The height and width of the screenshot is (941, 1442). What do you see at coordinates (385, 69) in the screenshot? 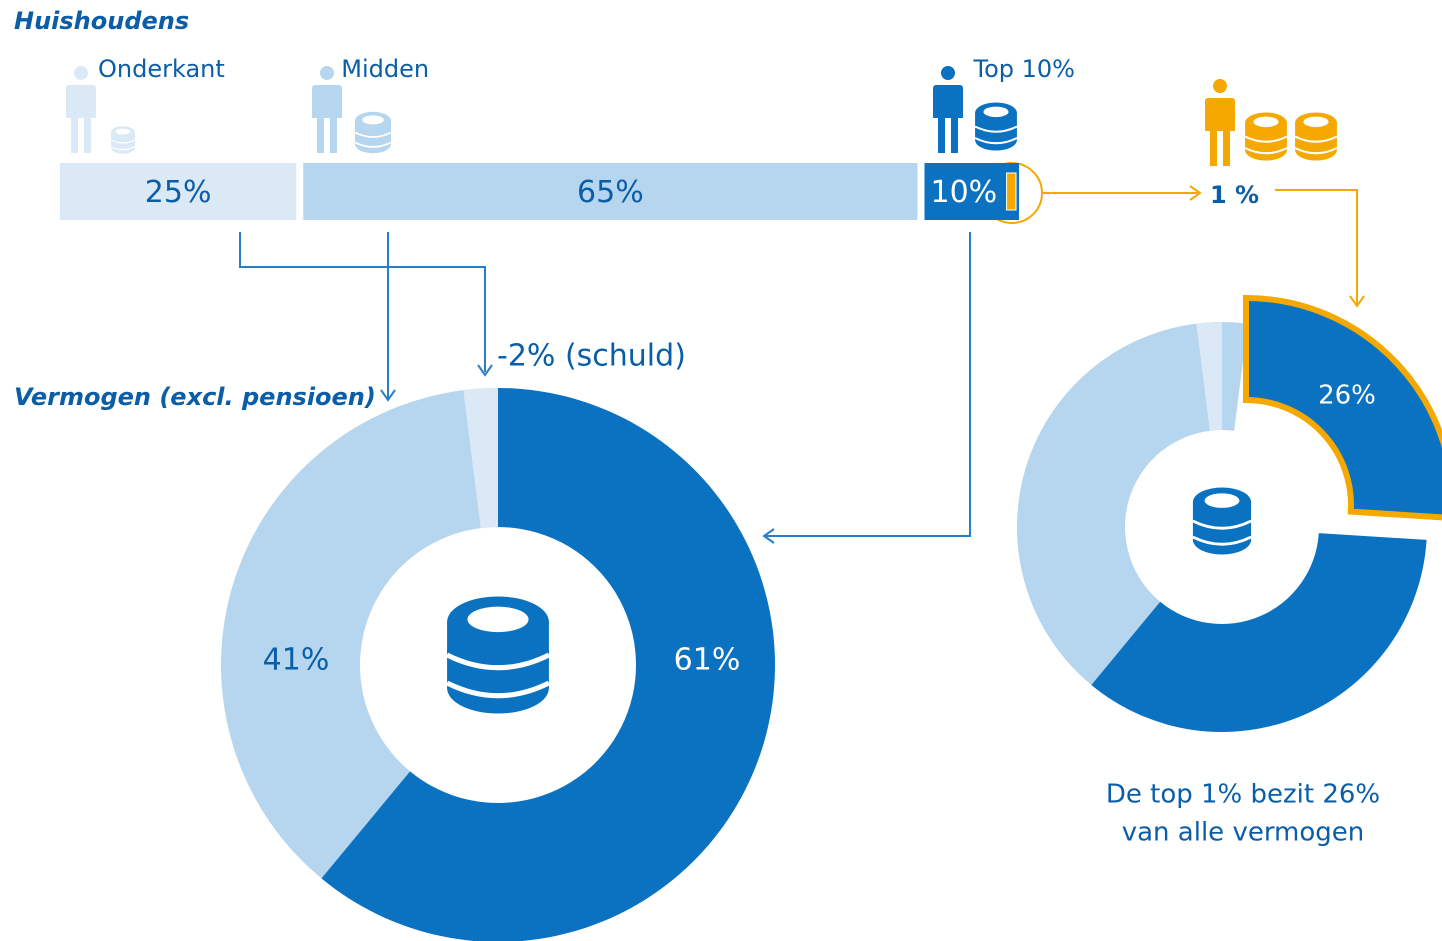
I see `category-label: Midden` at bounding box center [385, 69].